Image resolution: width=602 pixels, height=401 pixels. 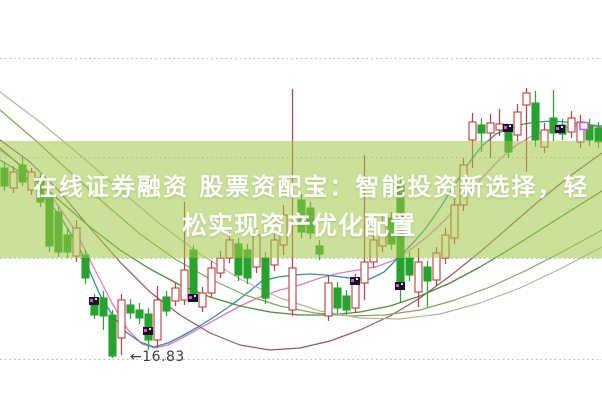 What do you see at coordinates (311, 187) in the screenshot?
I see `banner-text-line1: 在线证券融资 股票资配宝：智能投资新选择，轻` at bounding box center [311, 187].